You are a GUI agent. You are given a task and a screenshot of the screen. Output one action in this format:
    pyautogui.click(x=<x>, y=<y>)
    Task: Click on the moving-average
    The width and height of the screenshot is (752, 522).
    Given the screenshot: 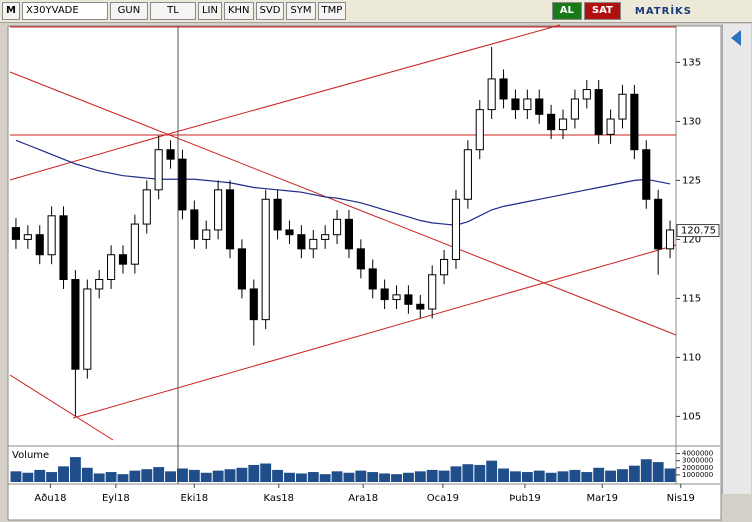 What is the action you would take?
    pyautogui.click(x=343, y=182)
    